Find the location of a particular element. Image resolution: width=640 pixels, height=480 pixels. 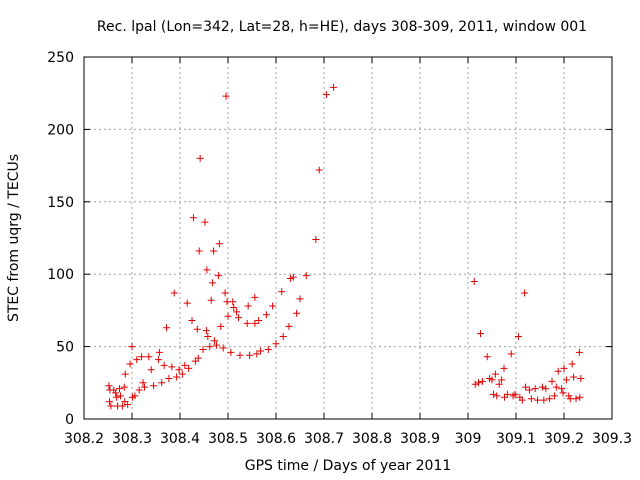

y-tick-label: 250 is located at coordinates (60, 58).